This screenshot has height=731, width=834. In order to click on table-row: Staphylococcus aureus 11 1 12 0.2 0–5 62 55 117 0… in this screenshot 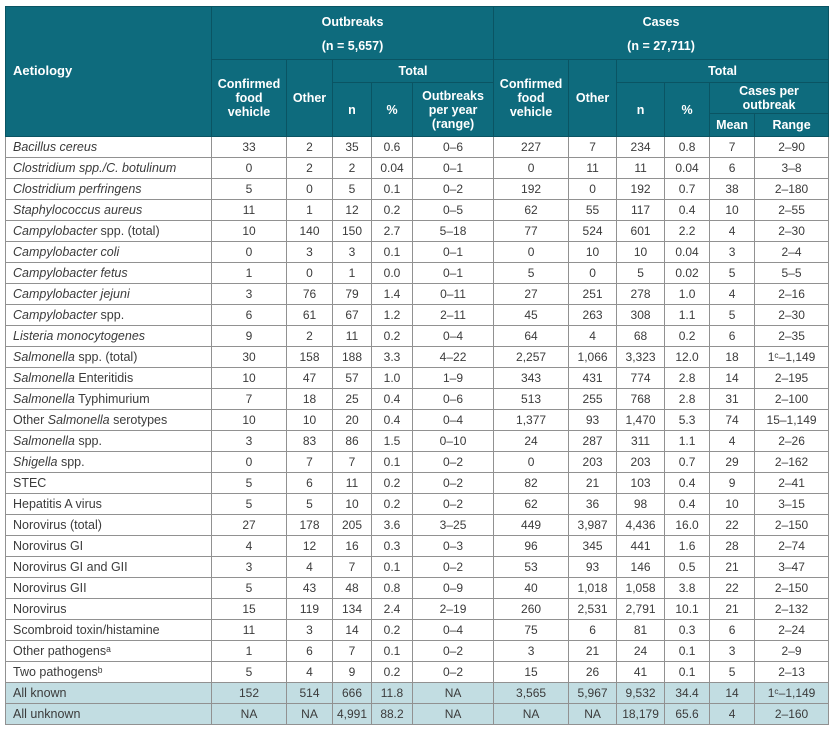, I will do `click(417, 210)`.